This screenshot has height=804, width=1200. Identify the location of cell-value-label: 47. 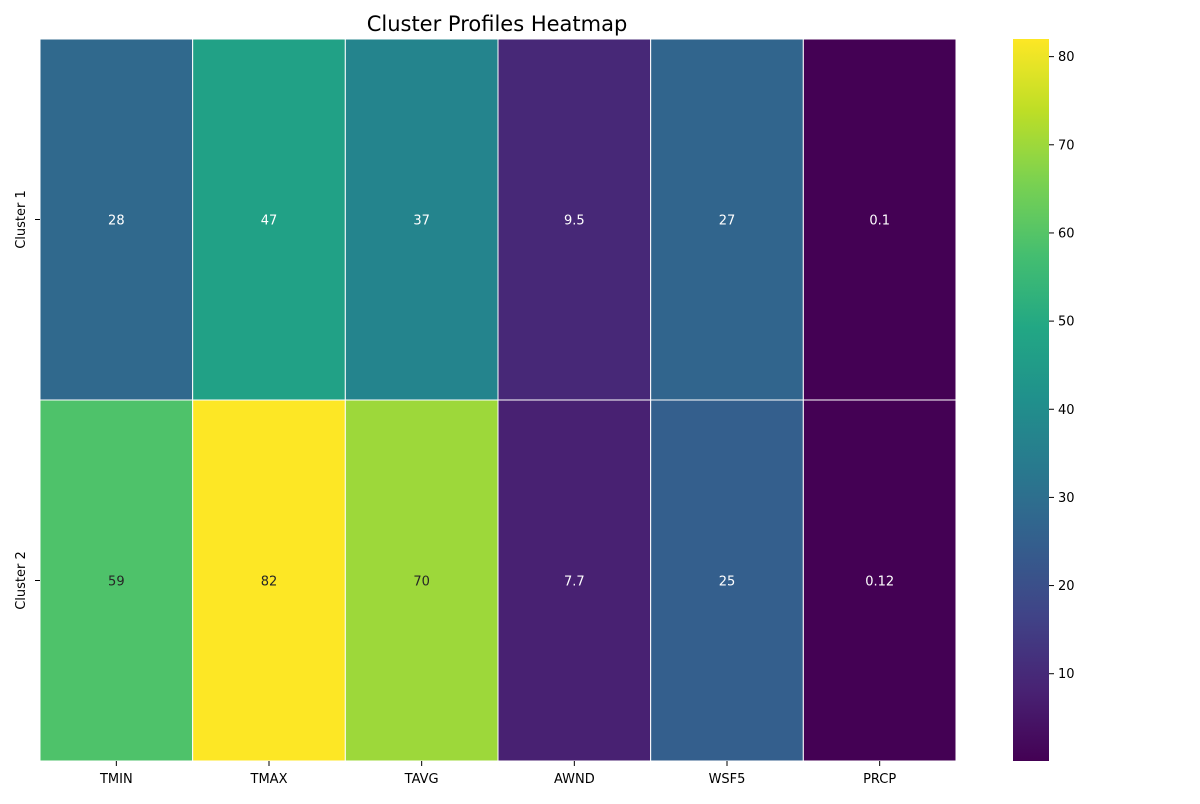
(269, 221).